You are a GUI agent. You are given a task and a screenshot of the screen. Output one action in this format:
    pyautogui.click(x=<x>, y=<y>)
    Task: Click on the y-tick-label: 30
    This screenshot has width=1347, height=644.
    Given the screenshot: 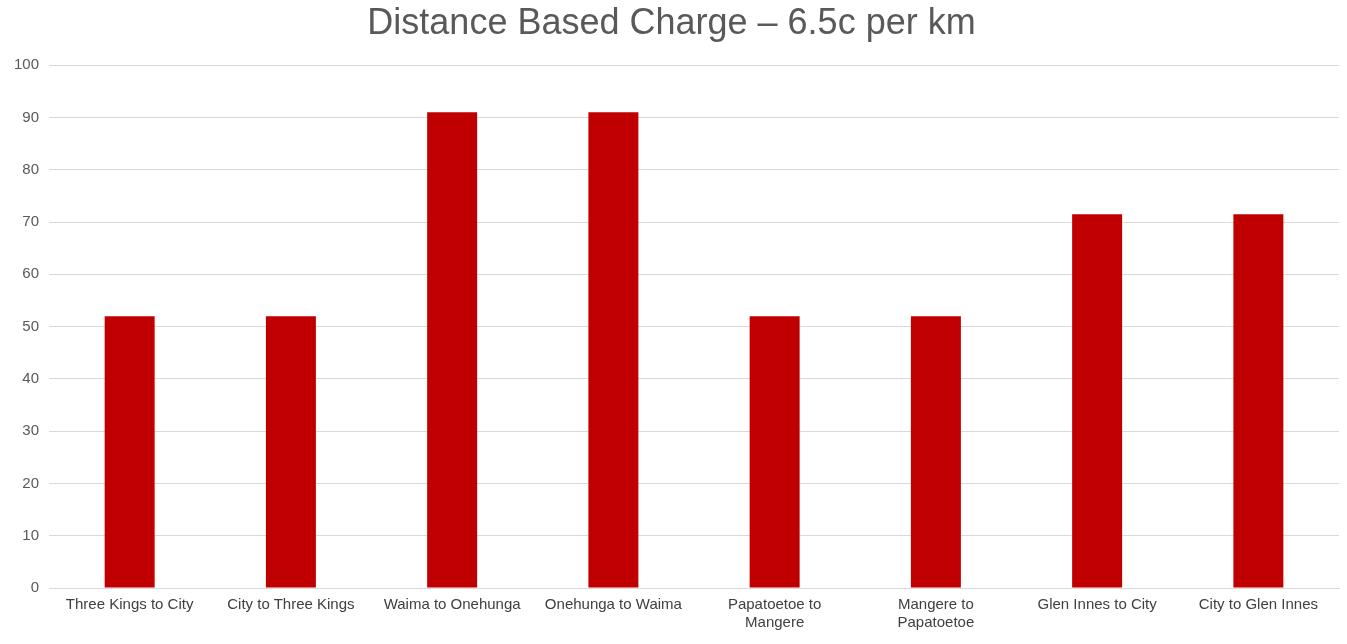 What is the action you would take?
    pyautogui.click(x=31, y=430)
    